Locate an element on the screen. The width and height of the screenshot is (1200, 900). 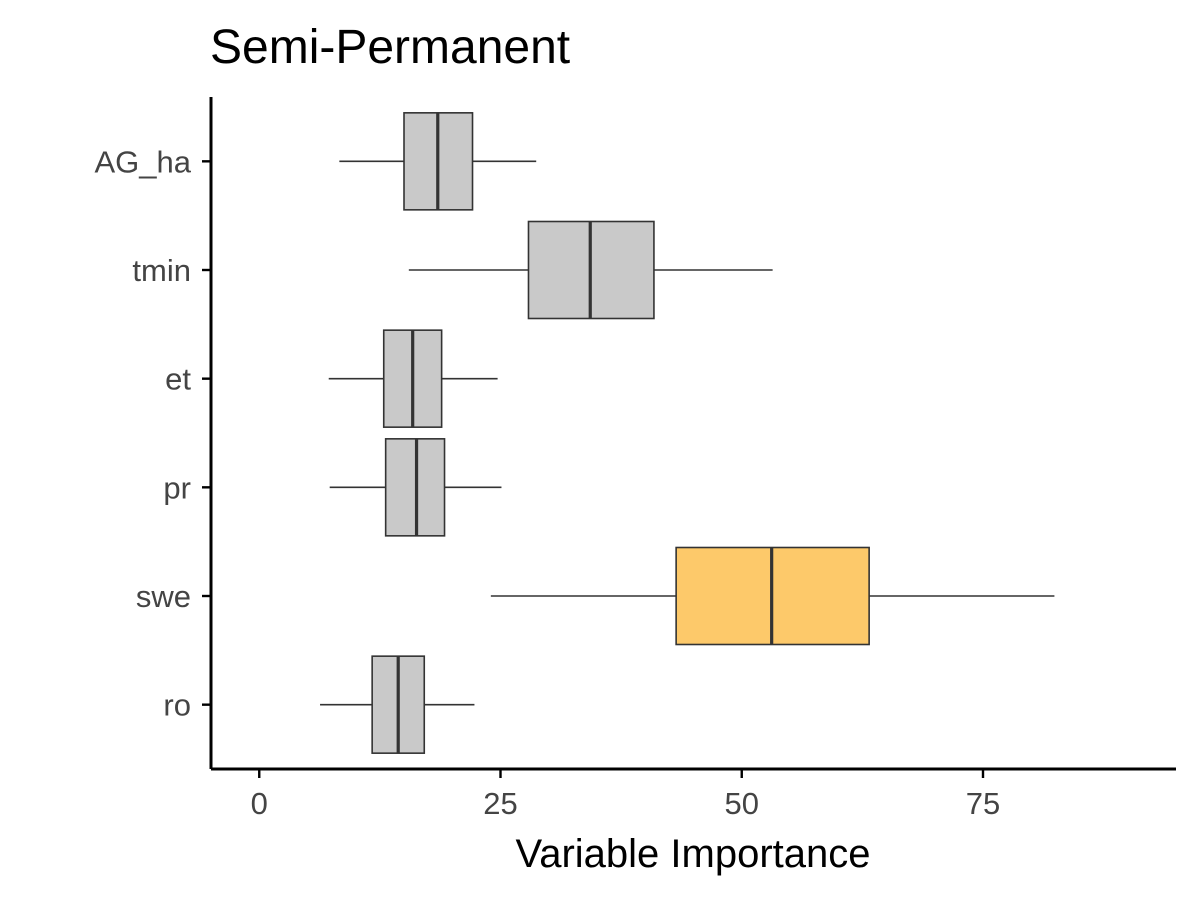
y-tick-label-tmin: tmin is located at coordinates (161, 270).